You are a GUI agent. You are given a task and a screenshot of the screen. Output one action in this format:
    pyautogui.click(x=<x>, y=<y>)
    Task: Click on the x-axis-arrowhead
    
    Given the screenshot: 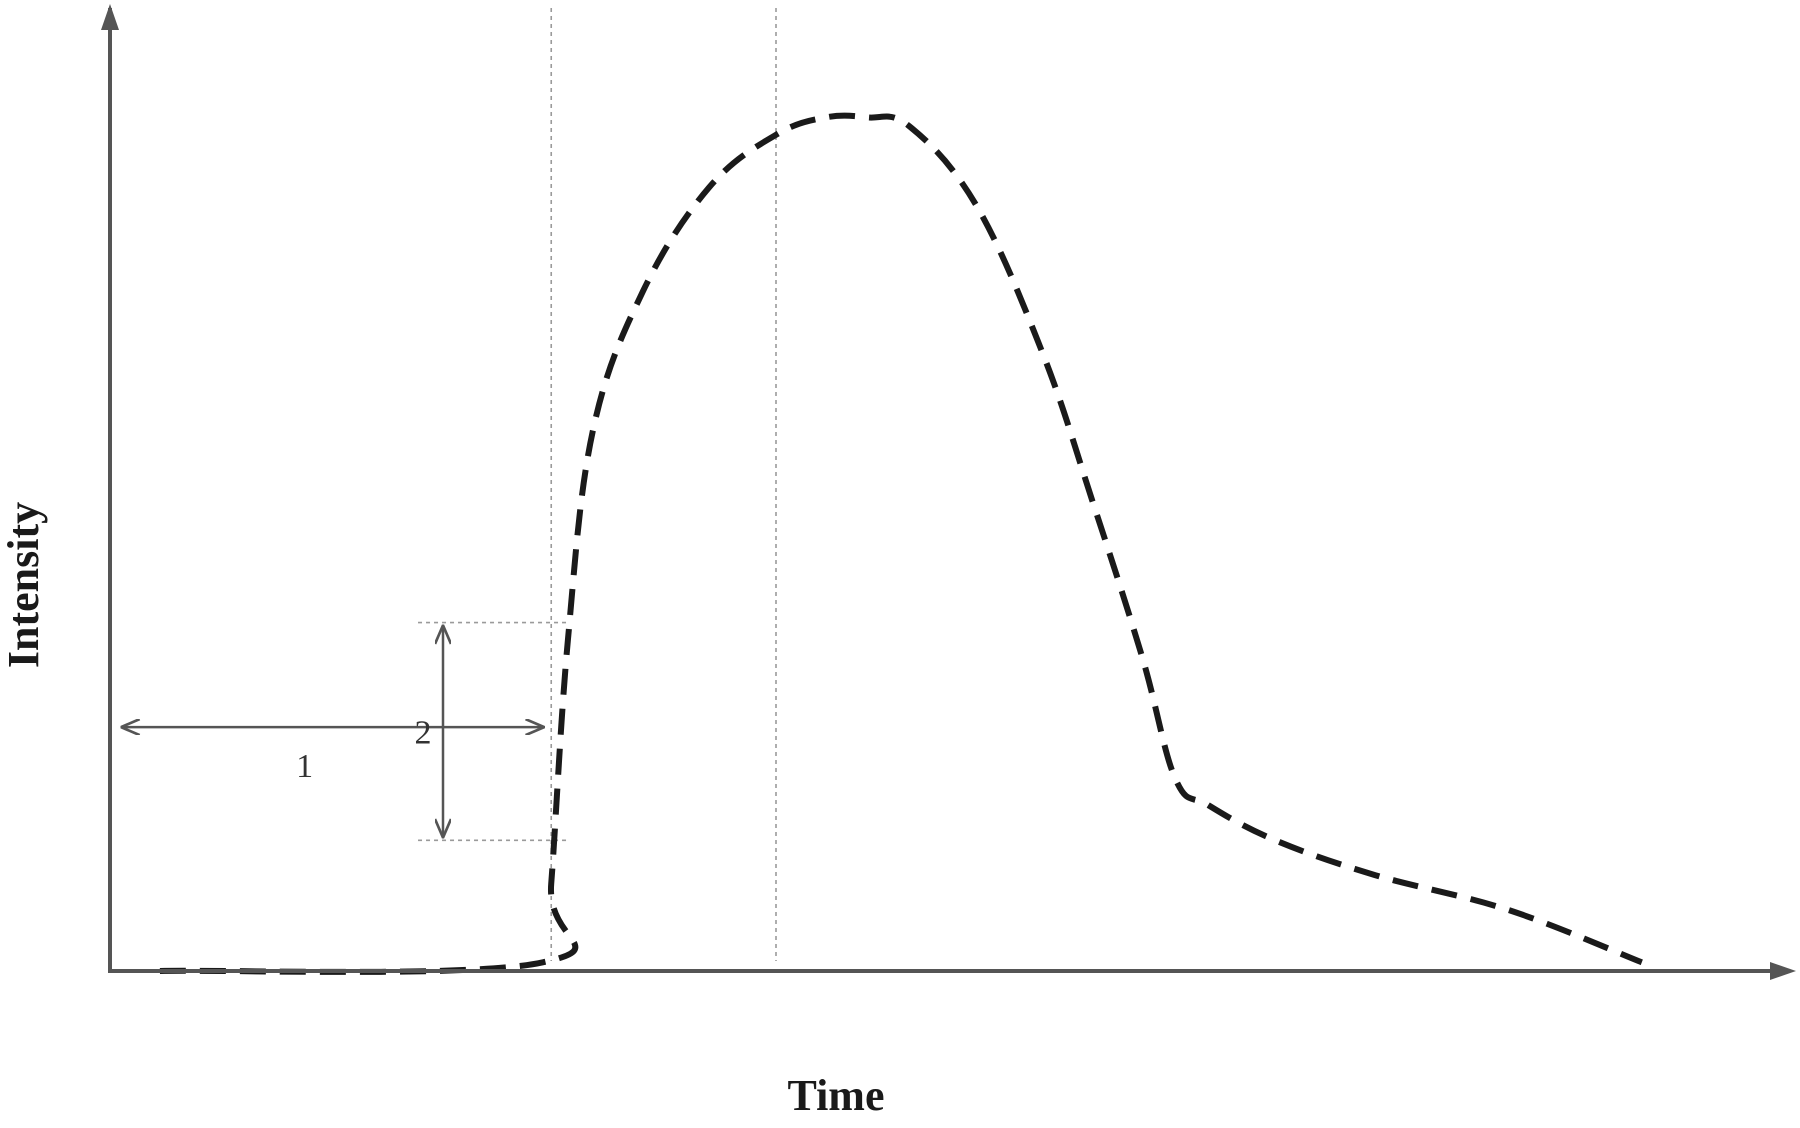 What is the action you would take?
    pyautogui.click(x=1783, y=971)
    